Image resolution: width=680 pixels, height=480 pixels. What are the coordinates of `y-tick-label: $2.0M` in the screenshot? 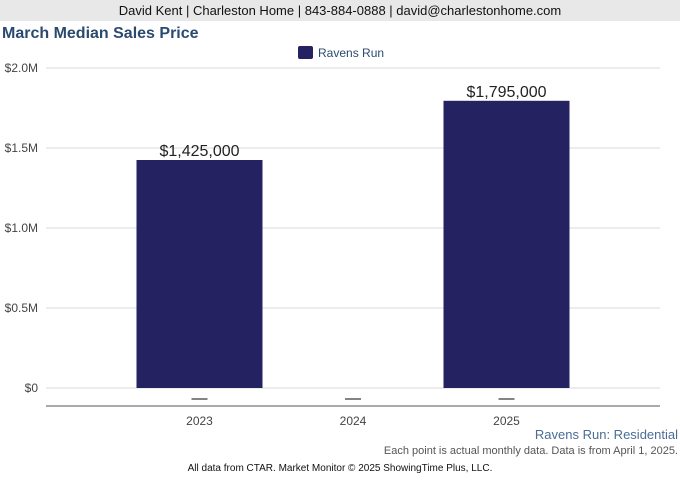 It's located at (21, 68).